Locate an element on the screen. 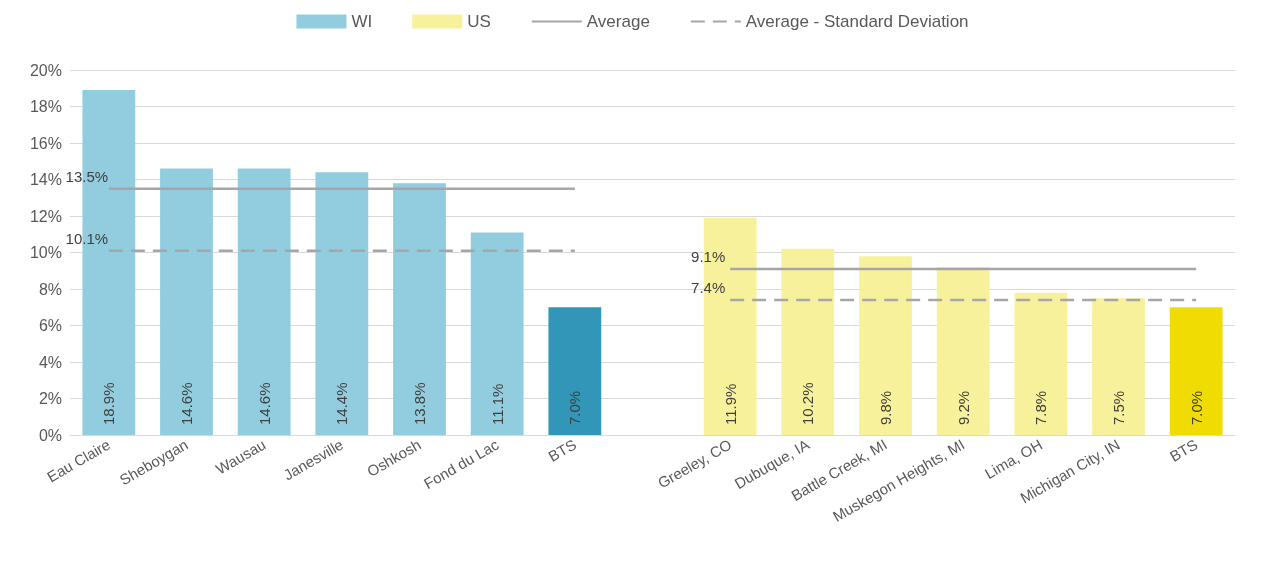 The width and height of the screenshot is (1265, 570). y-tick-label: 4% is located at coordinates (50, 362).